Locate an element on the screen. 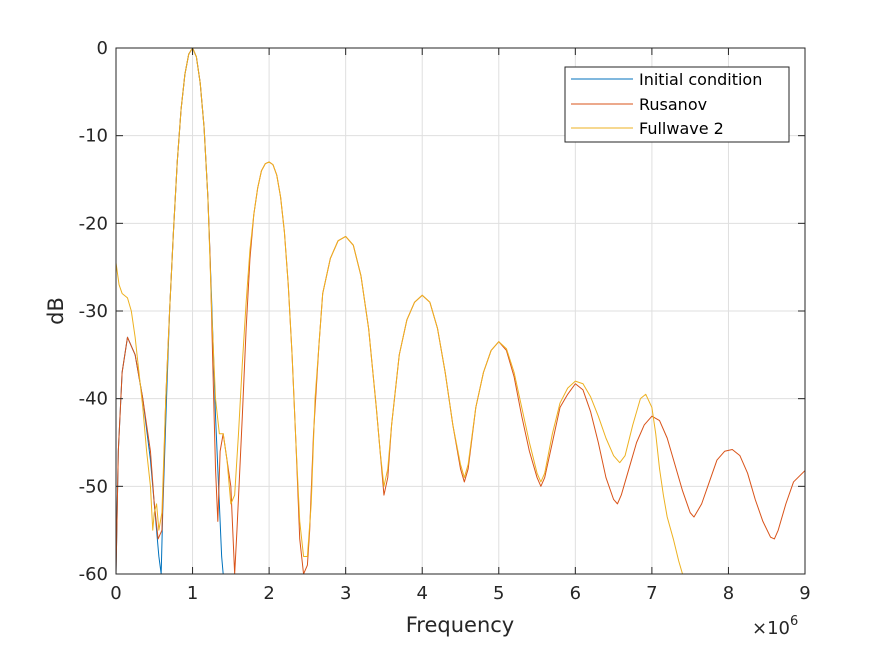 The height and width of the screenshot is (645, 891). y-tick-label: -60 is located at coordinates (93, 574).